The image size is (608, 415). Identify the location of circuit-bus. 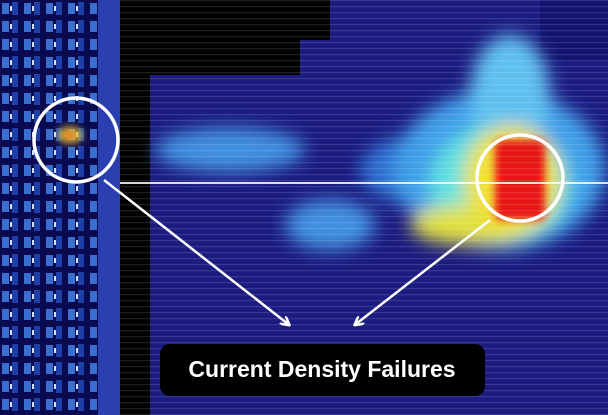
(109, 207).